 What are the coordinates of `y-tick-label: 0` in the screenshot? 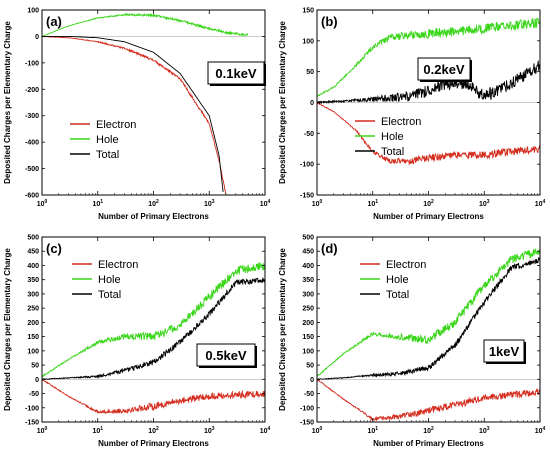 It's located at (312, 103).